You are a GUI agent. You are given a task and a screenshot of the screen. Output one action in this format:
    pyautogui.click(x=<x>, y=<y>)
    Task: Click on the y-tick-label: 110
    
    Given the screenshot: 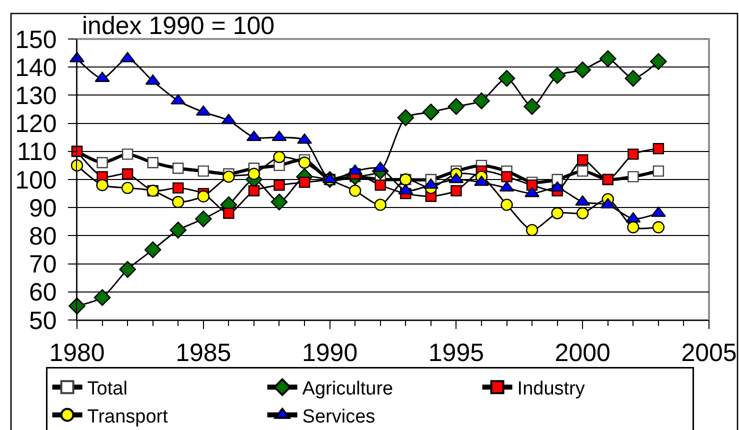 What is the action you would take?
    pyautogui.click(x=36, y=152)
    